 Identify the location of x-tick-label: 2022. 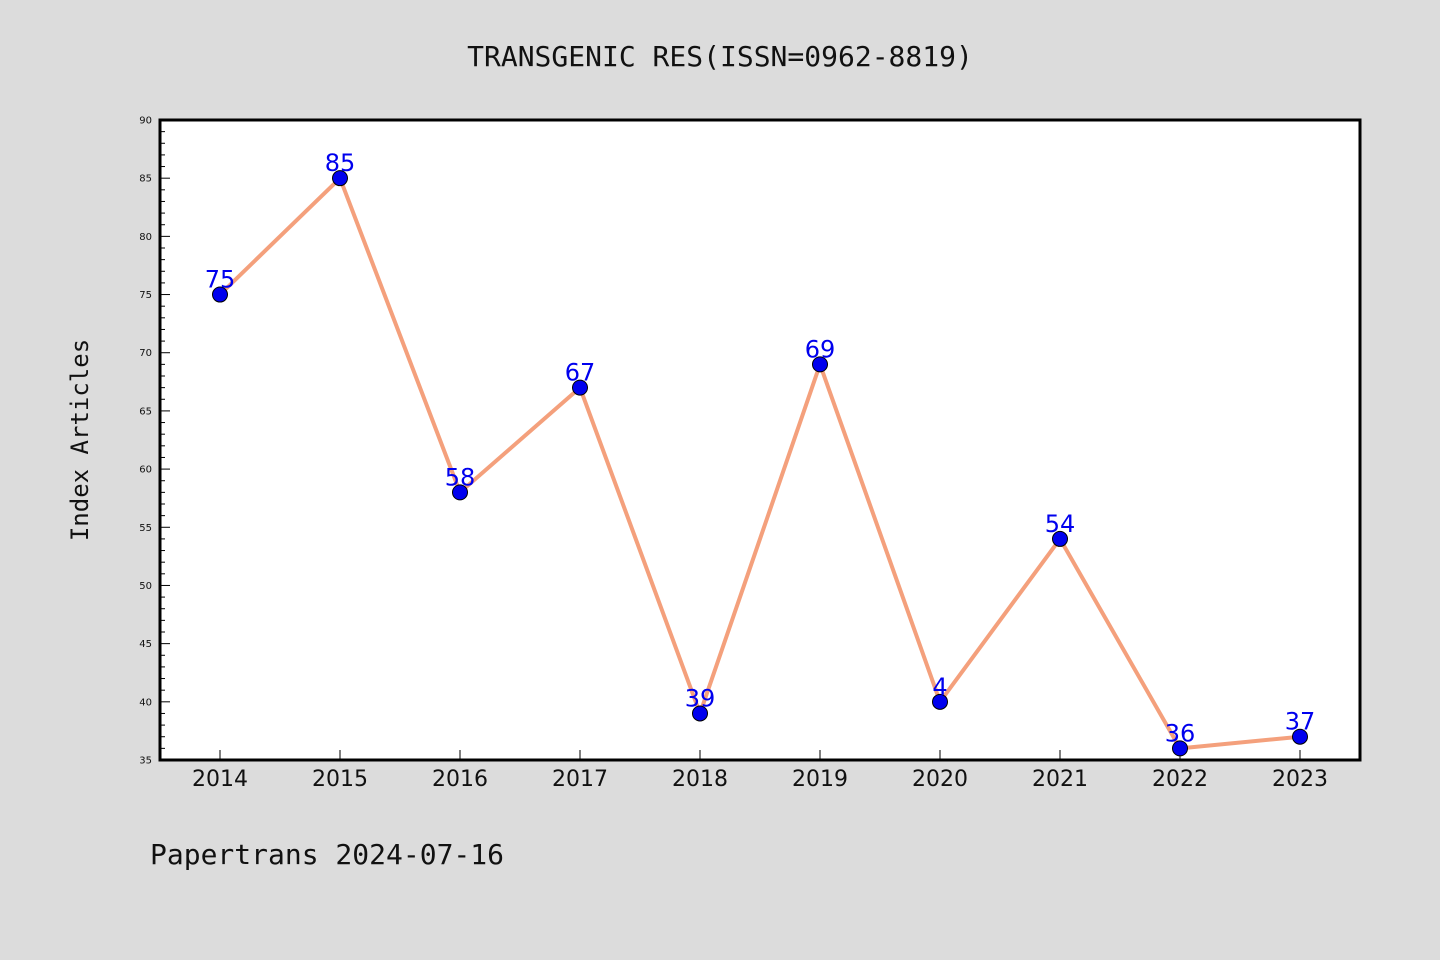
(1180, 779).